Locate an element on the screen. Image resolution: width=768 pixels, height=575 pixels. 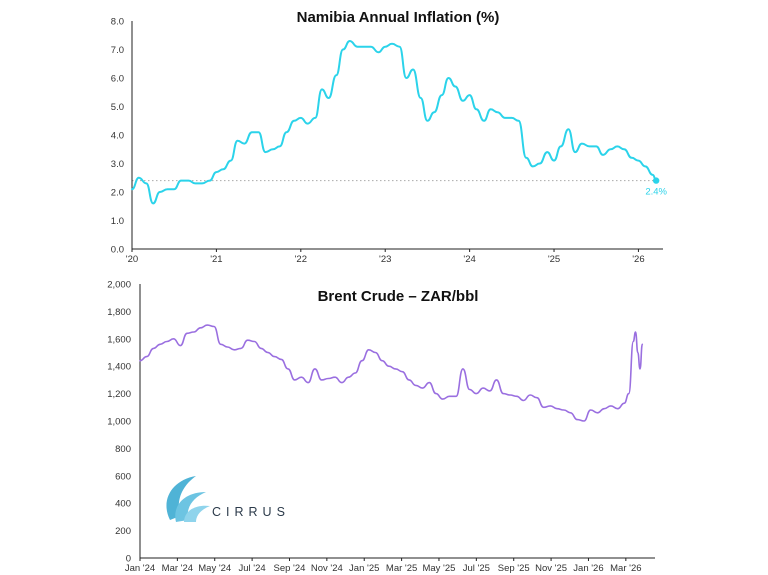
c2-x-tick-label: May '24 is located at coordinates (214, 568).